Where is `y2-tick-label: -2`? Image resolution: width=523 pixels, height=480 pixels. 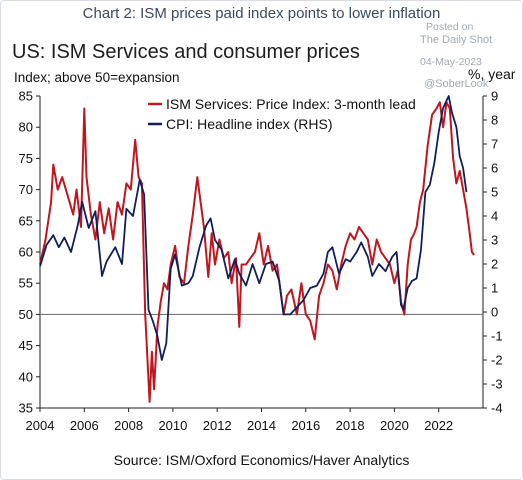
y2-tick-label: -2 is located at coordinates (497, 360).